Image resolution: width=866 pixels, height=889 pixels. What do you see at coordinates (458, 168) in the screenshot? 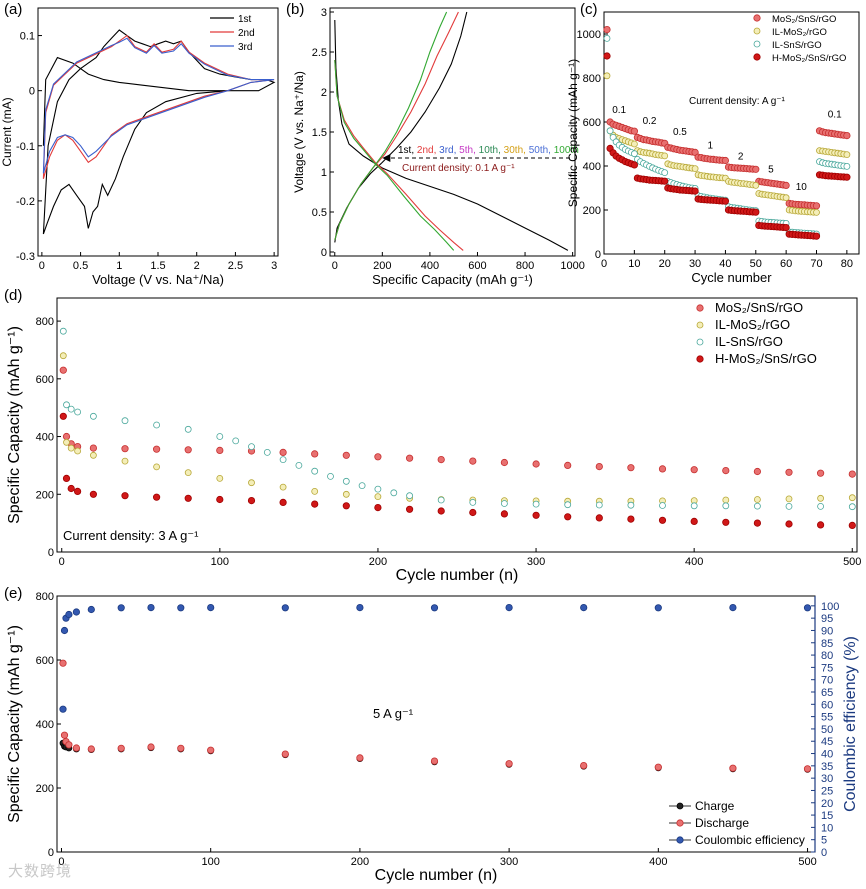
I see `b-current-density: Current density: 0.1 A g⁻¹` at bounding box center [458, 168].